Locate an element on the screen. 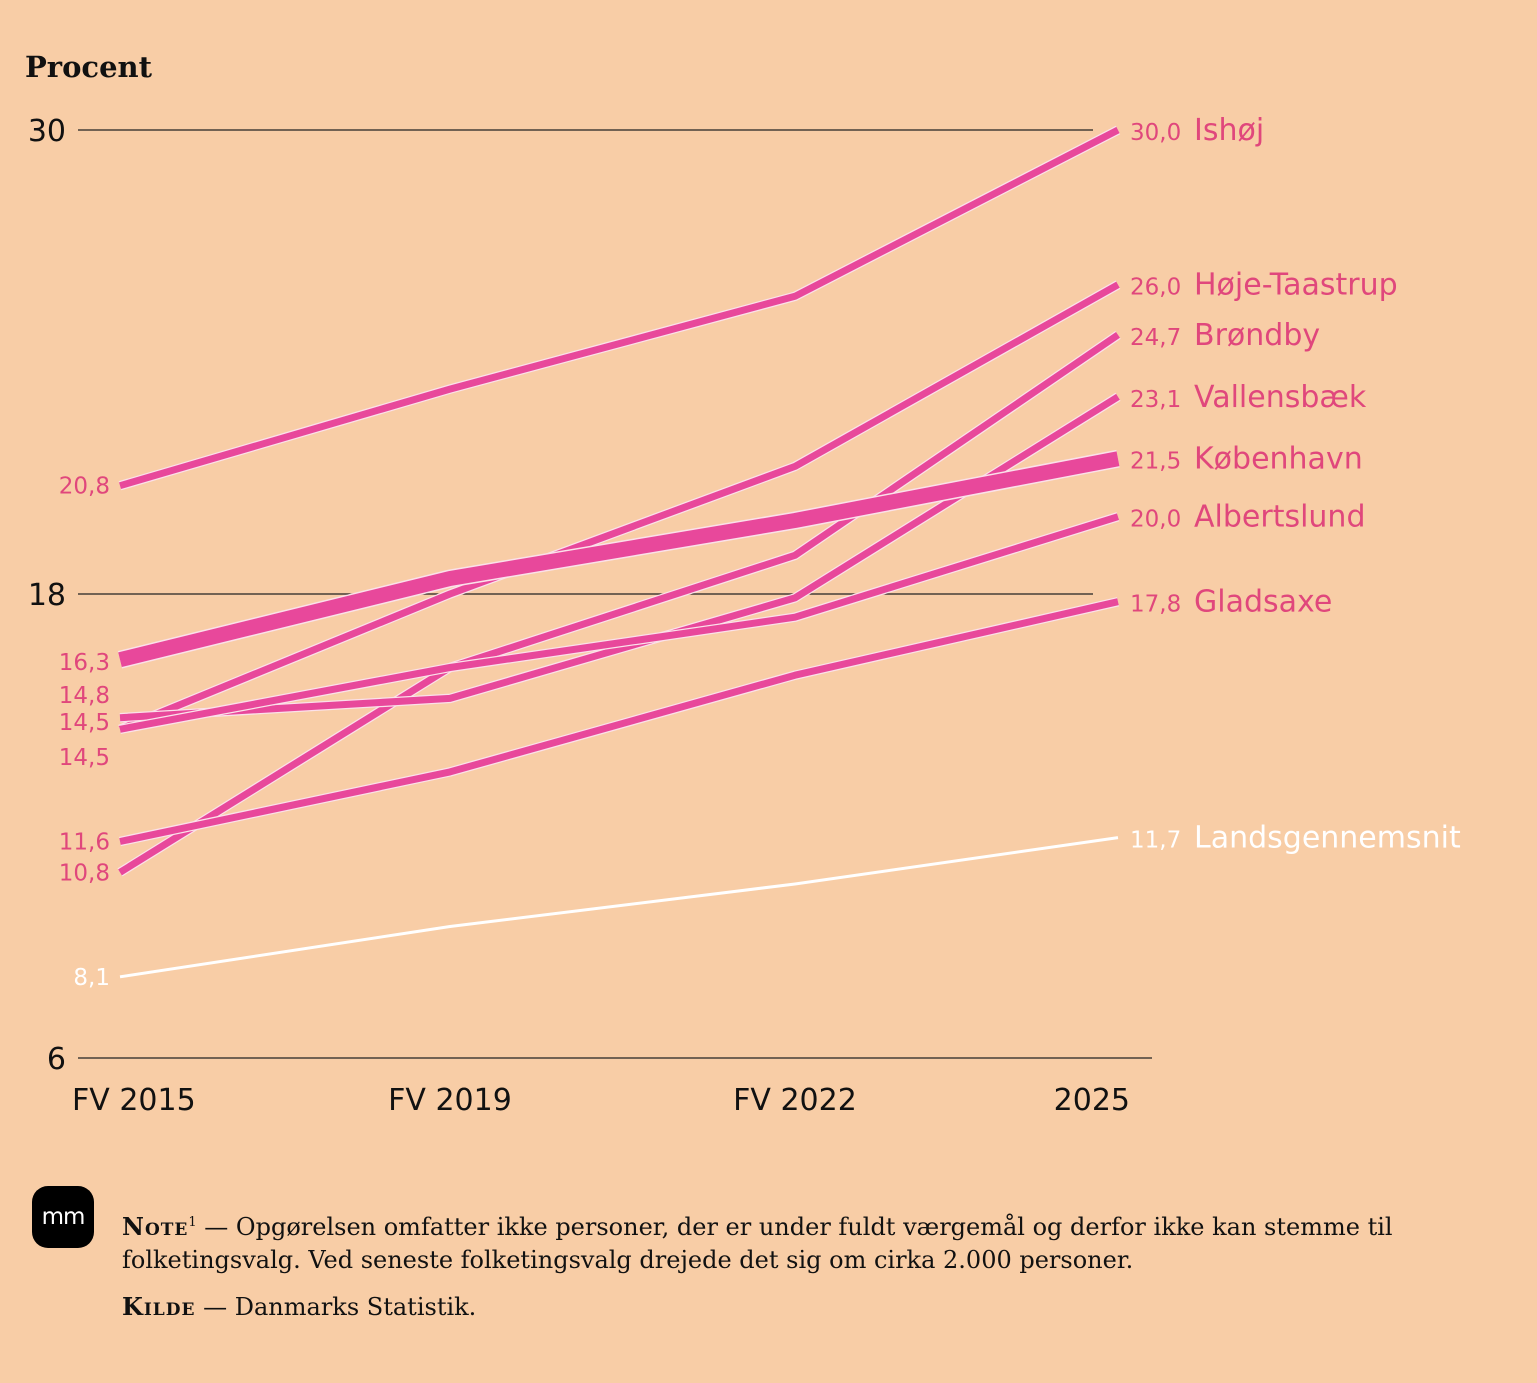  start-label-ish-j: 20,8 is located at coordinates (84, 487).